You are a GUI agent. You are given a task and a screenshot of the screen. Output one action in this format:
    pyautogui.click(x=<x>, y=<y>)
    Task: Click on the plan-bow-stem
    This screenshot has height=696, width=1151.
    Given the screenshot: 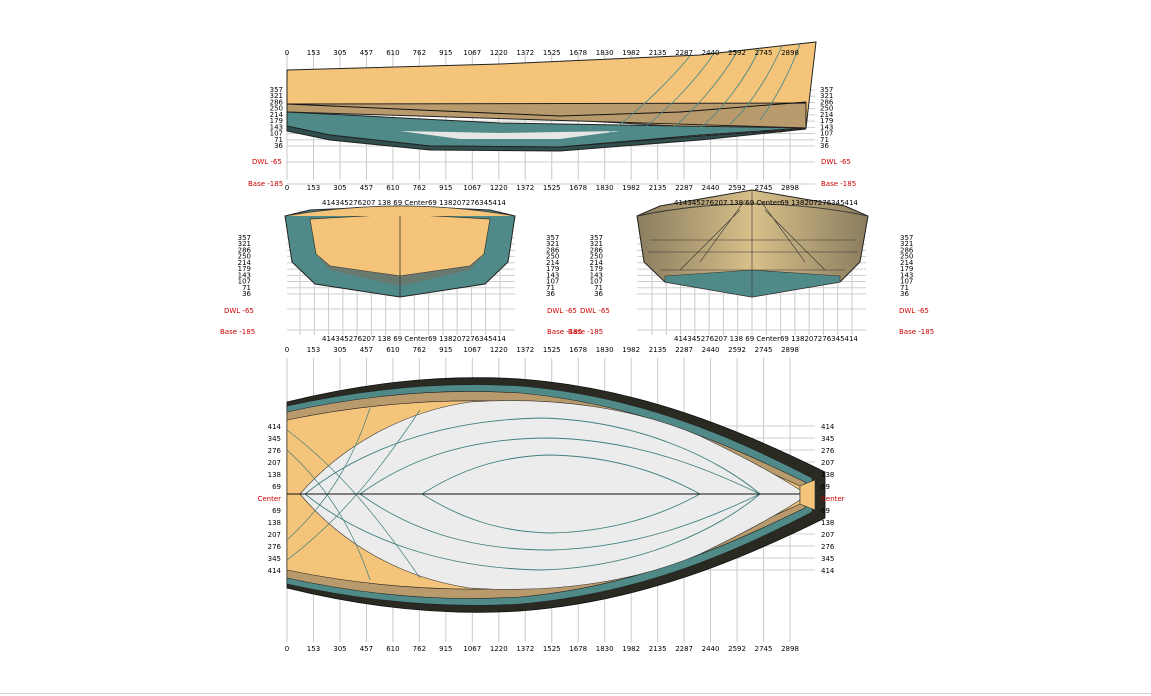 What is the action you would take?
    pyautogui.click(x=807, y=495)
    